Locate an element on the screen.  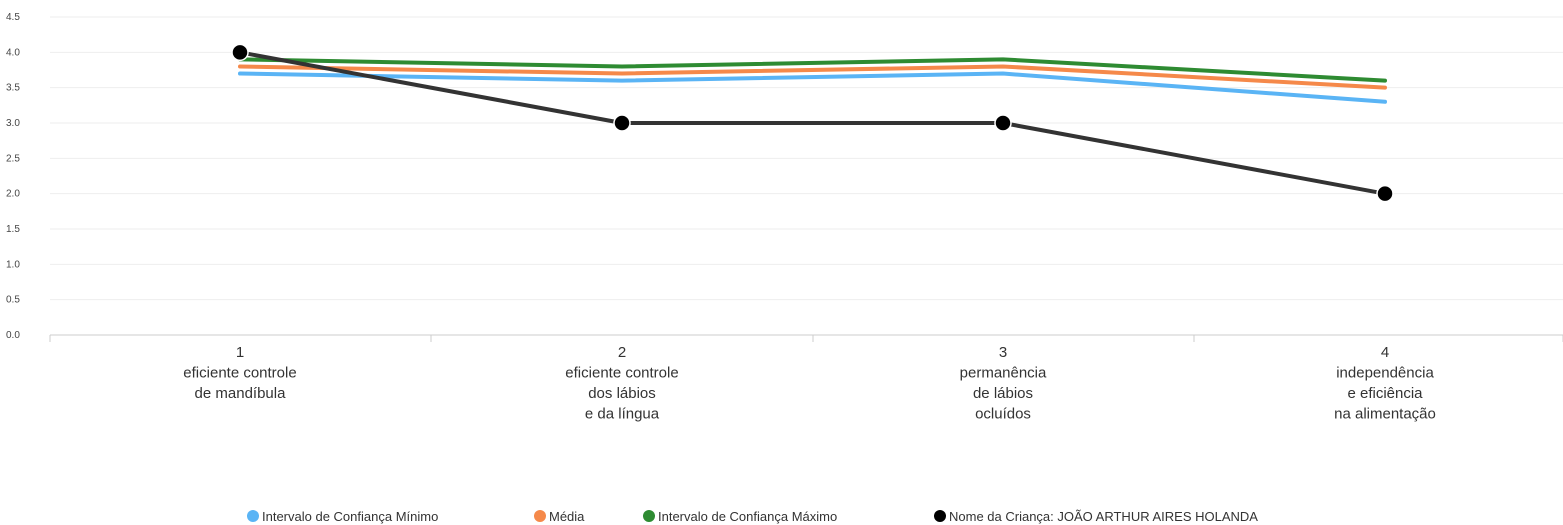
x-tick-label: 4 independência e eficiência na alimentação is located at coordinates (1385, 383).